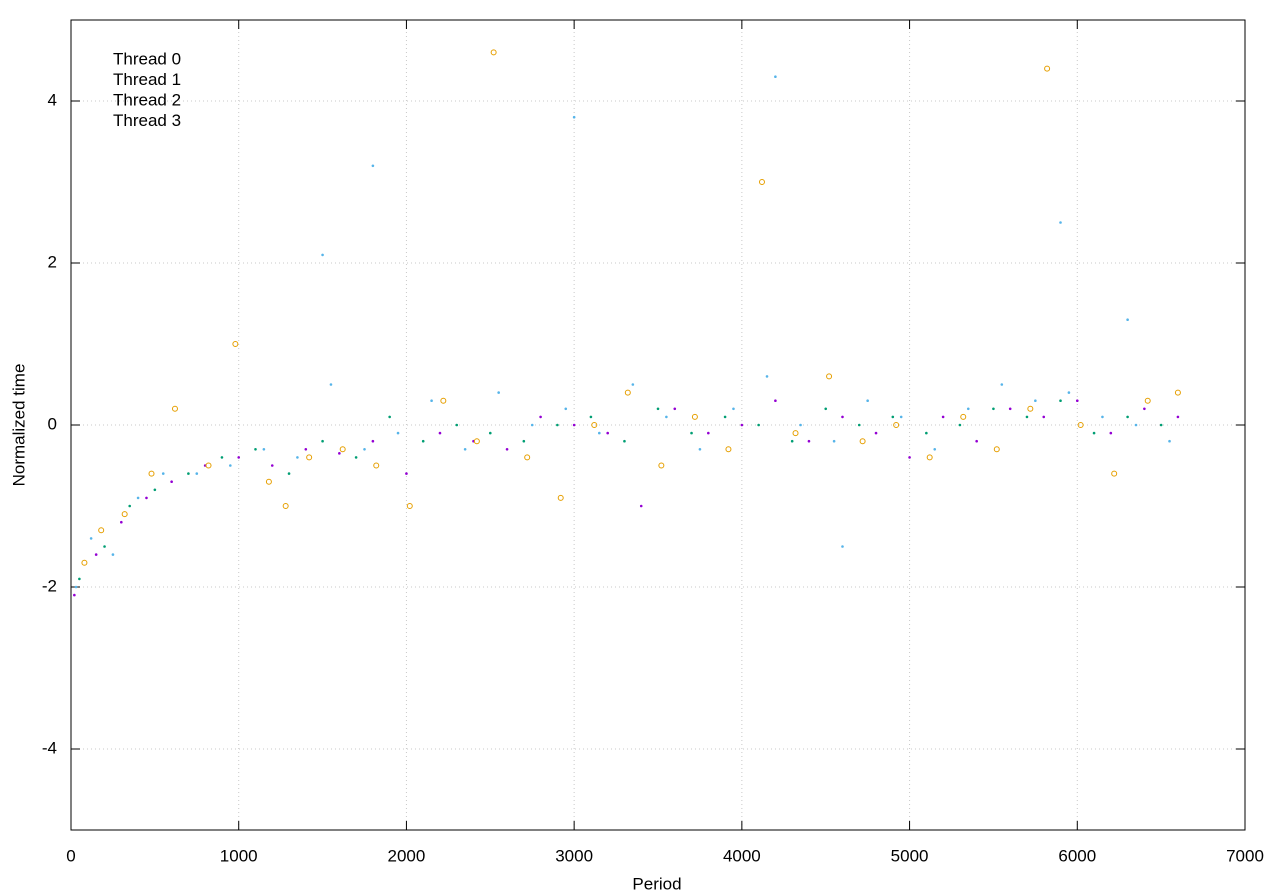 This screenshot has width=1280, height=896. What do you see at coordinates (147, 120) in the screenshot?
I see `legend-label: Thread 3` at bounding box center [147, 120].